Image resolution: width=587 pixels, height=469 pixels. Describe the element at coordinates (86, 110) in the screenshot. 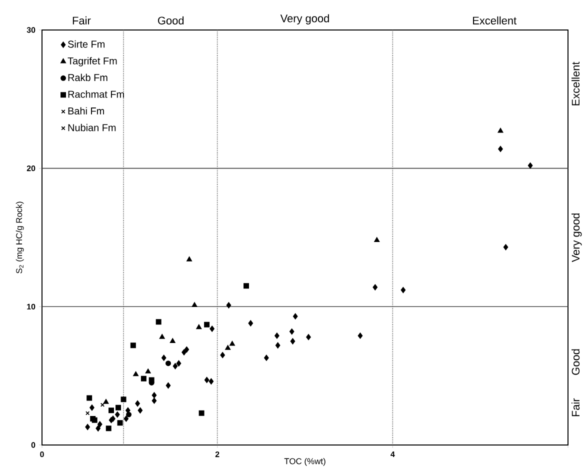

I see `legend-label: Bahi Fm` at that location.